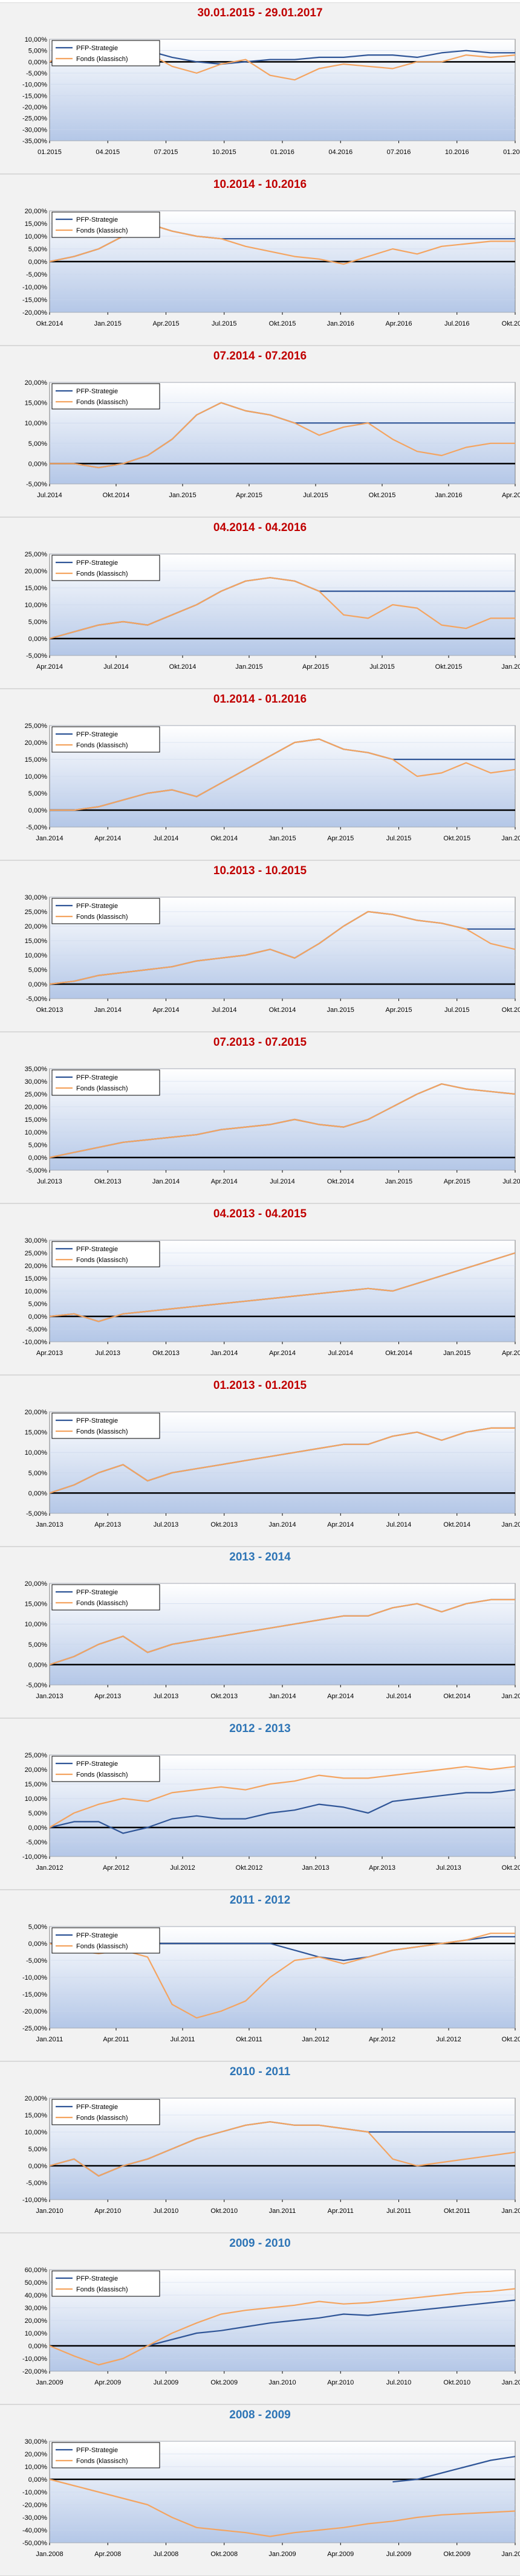 The width and height of the screenshot is (520, 2576). I want to click on x-tick-label: 04.2016, so click(340, 153).